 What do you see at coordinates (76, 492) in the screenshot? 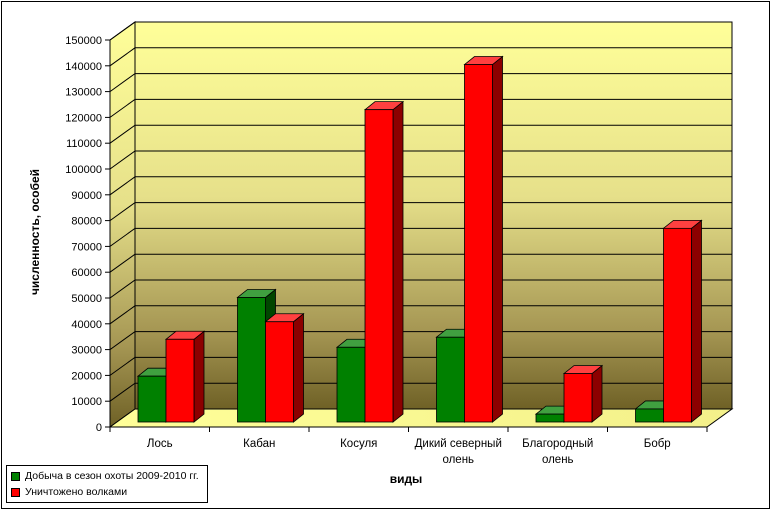
I see `legend-label-wolves: Уничтожено волками` at bounding box center [76, 492].